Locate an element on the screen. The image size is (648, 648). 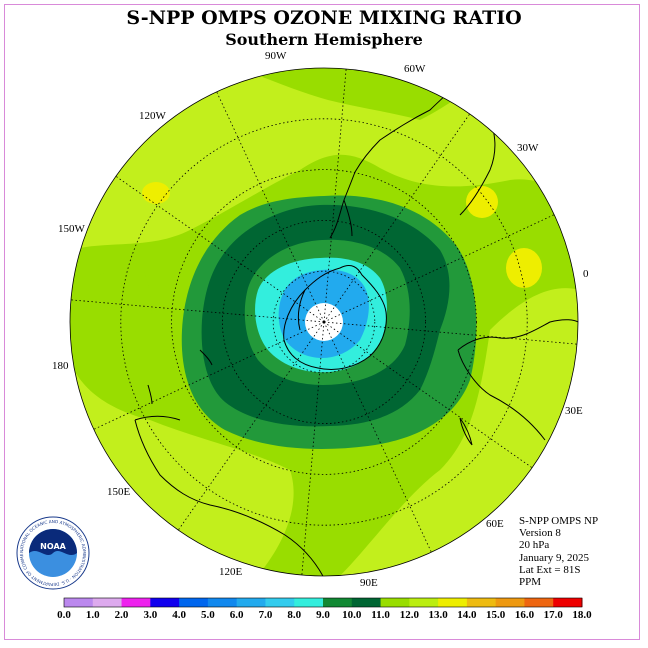
coast-australia is located at coordinates (230, 495).